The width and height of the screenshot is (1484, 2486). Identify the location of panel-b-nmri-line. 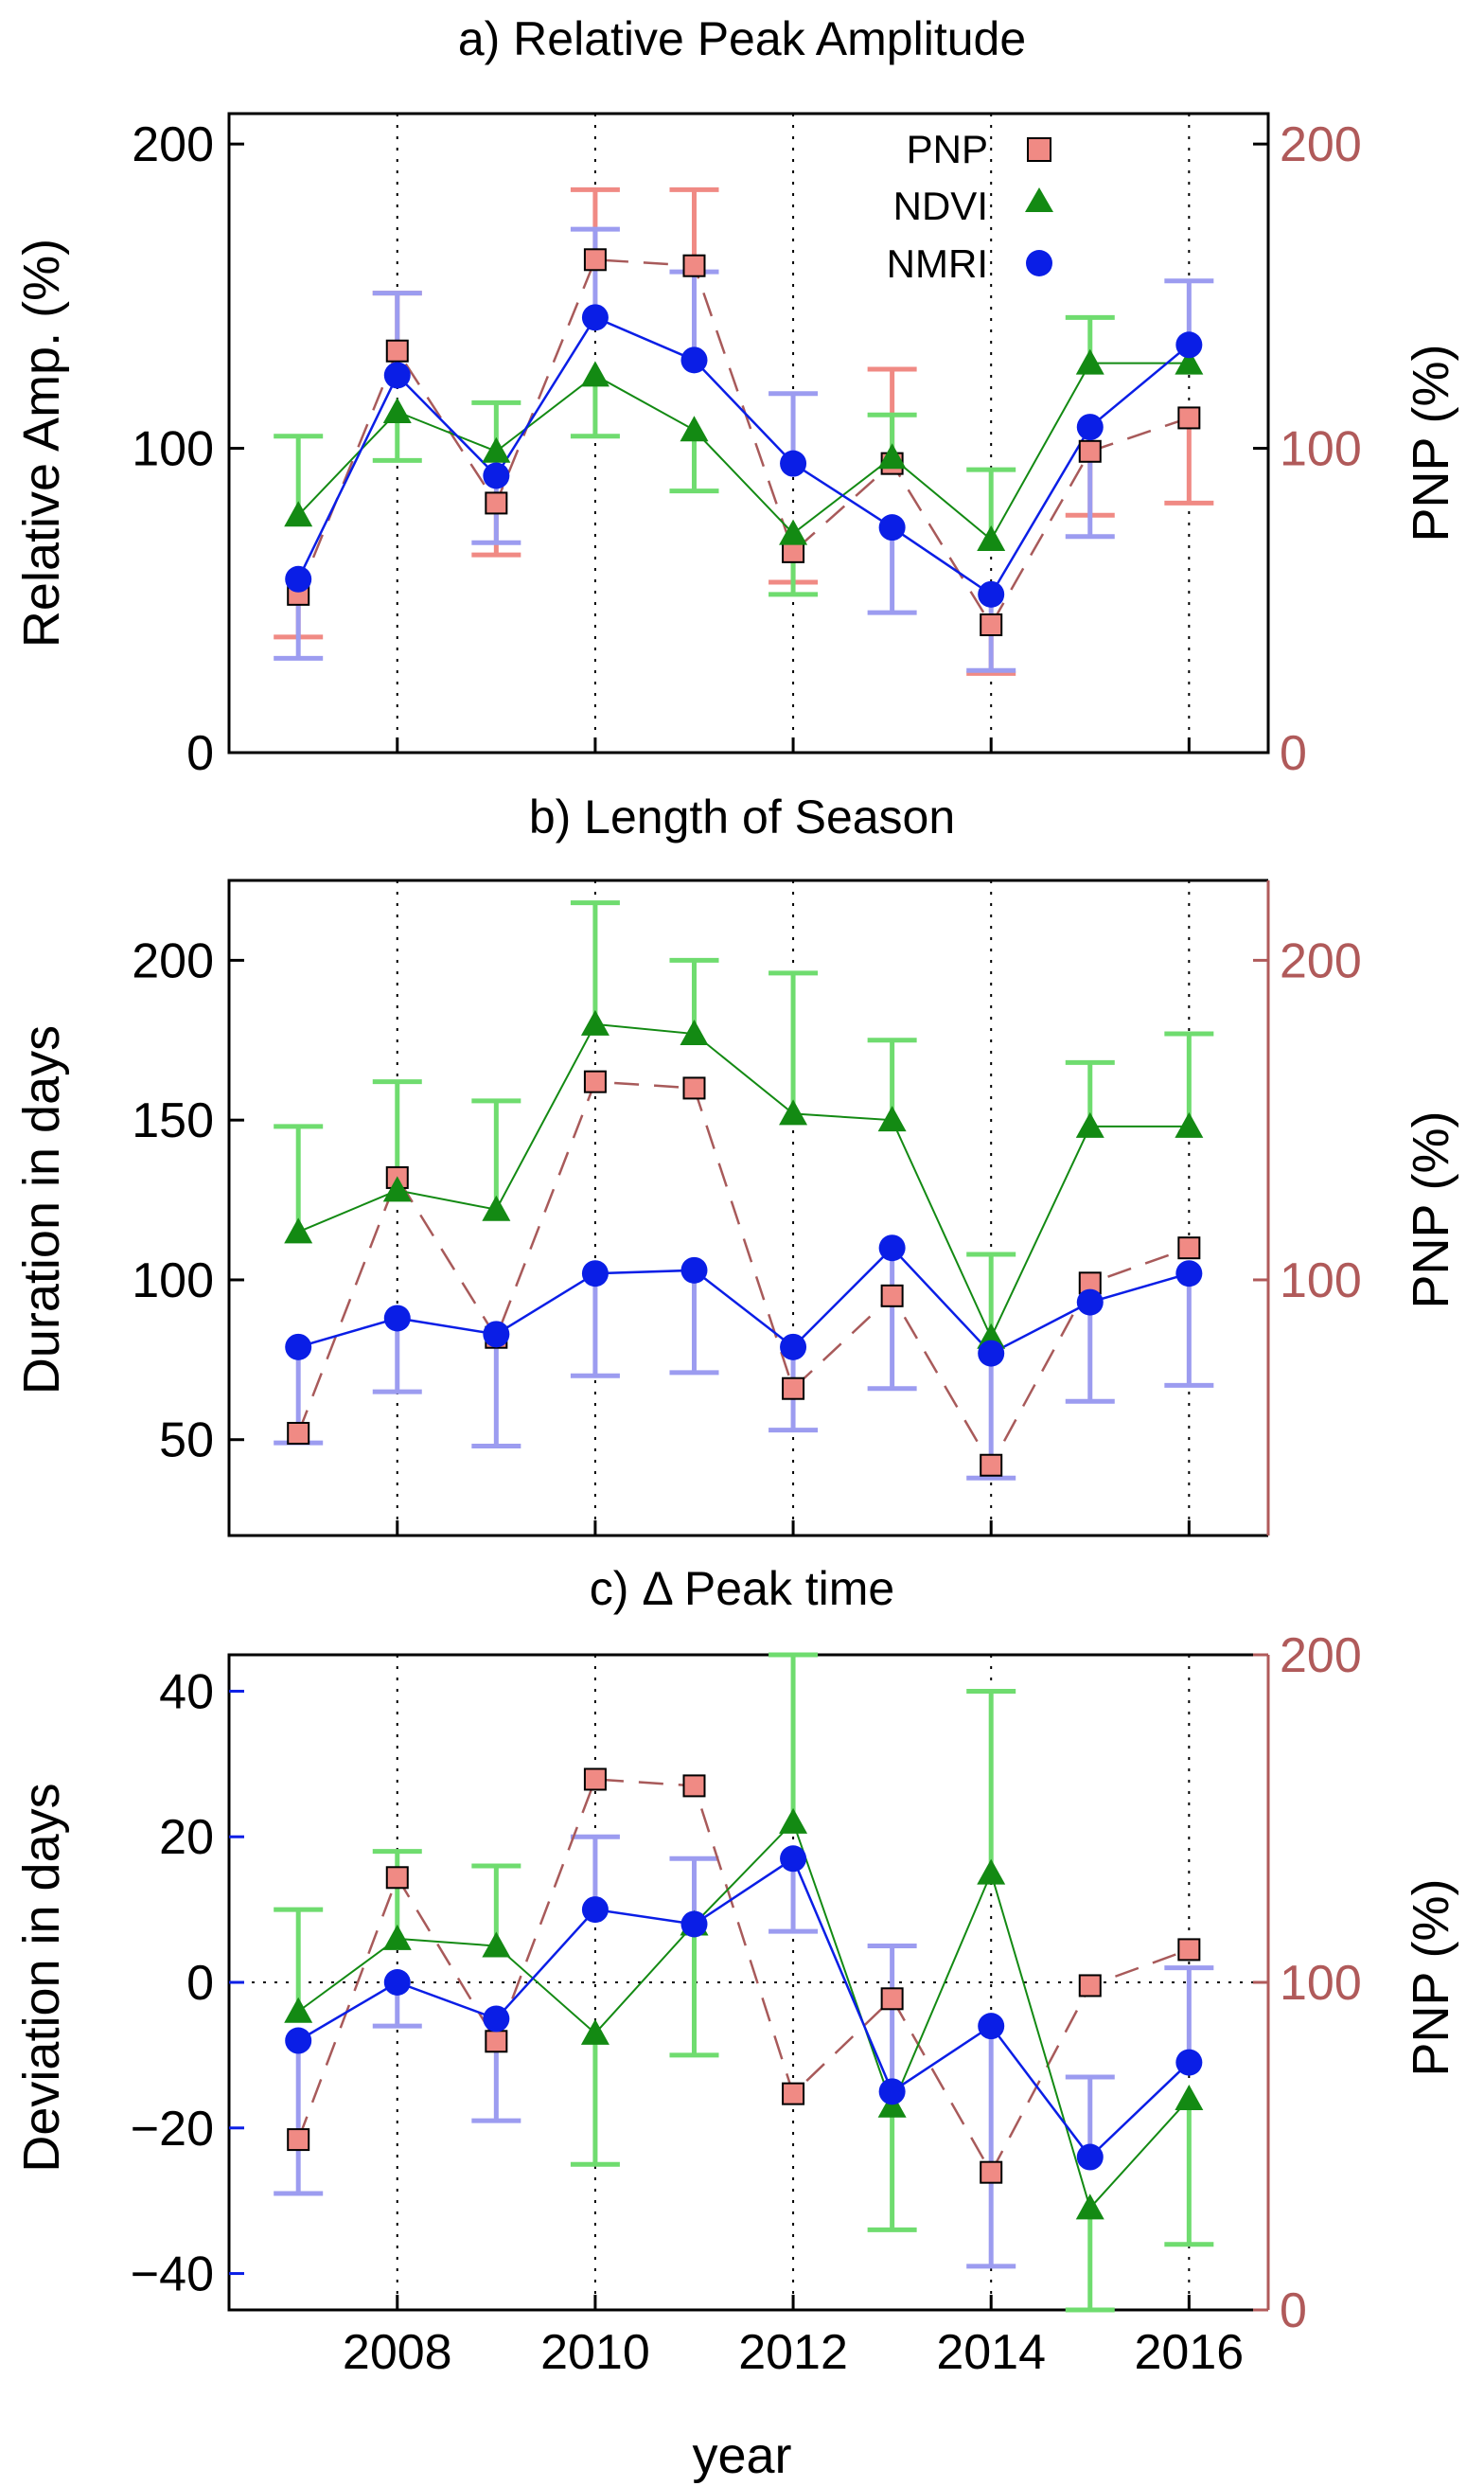
(743, 1301).